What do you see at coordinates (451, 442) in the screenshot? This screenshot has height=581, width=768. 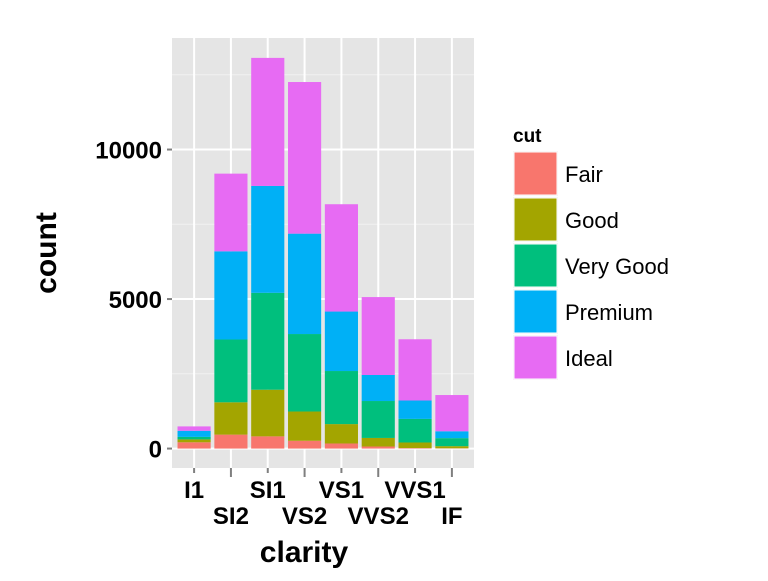 I see `bar-IF-very-good` at bounding box center [451, 442].